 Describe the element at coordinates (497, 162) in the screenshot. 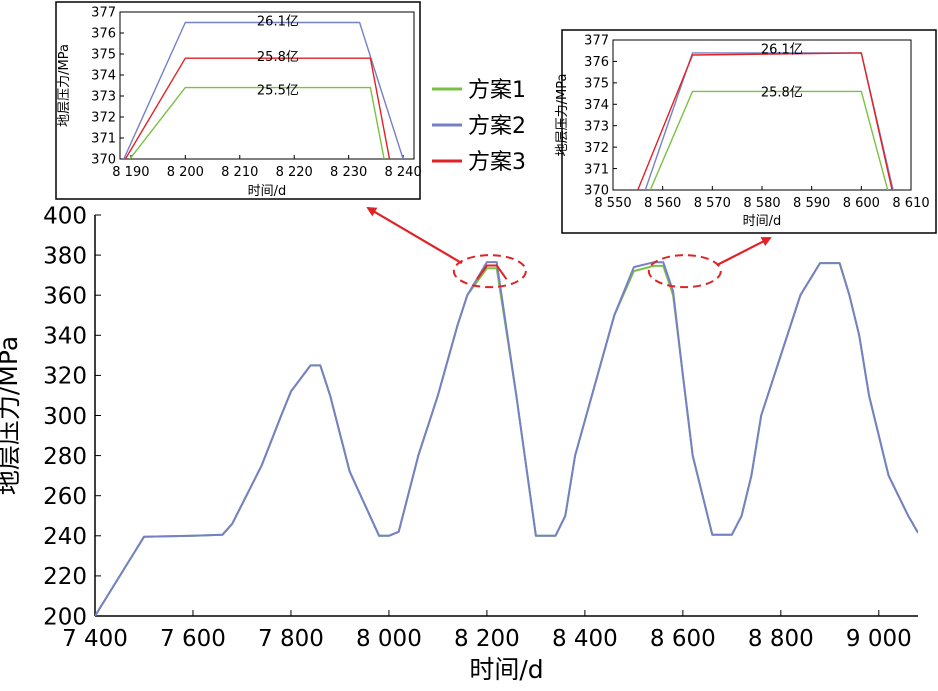

I see `legend-label-3: 方案3` at that location.